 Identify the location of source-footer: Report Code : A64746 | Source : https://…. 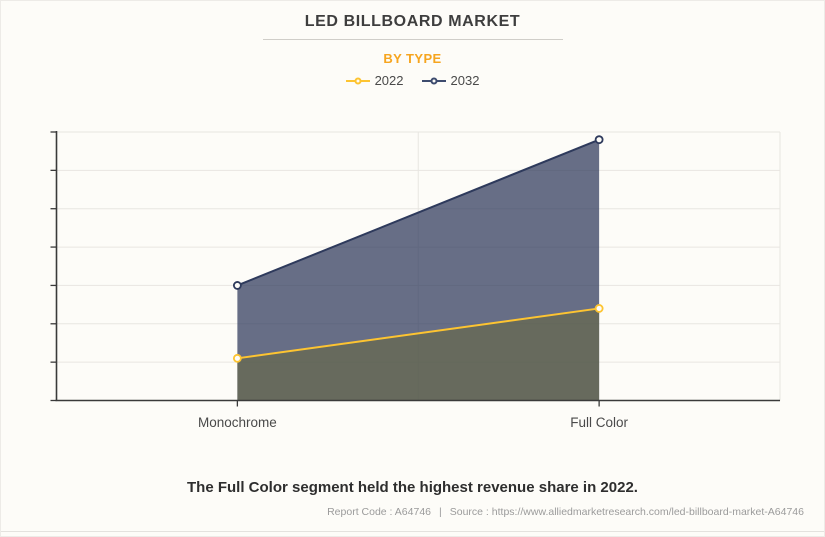
(565, 512).